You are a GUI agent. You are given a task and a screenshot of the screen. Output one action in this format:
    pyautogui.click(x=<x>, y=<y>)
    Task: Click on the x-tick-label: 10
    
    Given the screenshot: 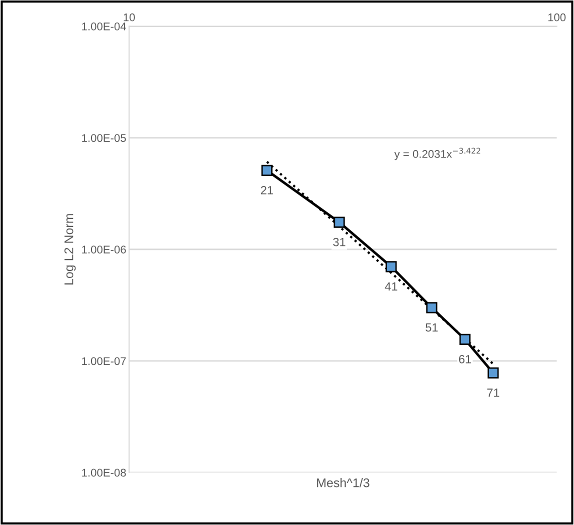 What is the action you would take?
    pyautogui.click(x=129, y=17)
    